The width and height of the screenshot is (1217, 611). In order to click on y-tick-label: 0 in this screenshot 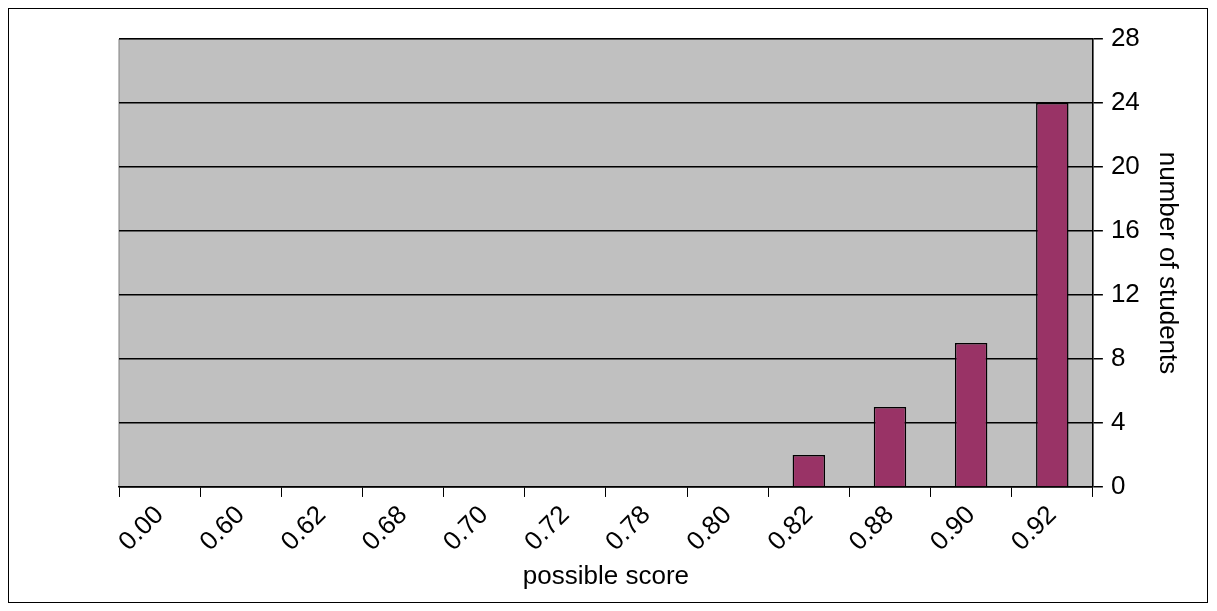, I will do `click(1118, 485)`.